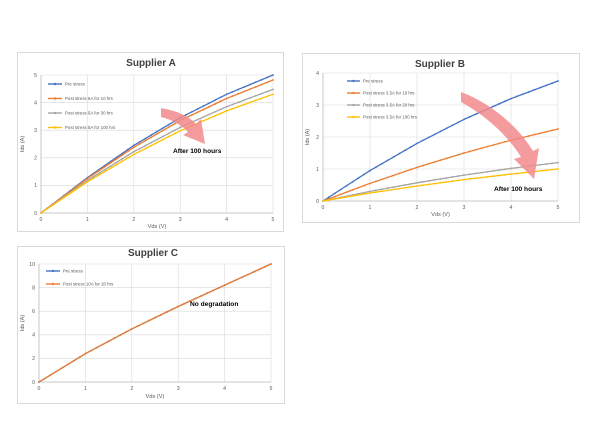 The height and width of the screenshot is (429, 600). I want to click on y-tick-label: 4, so click(35, 103).